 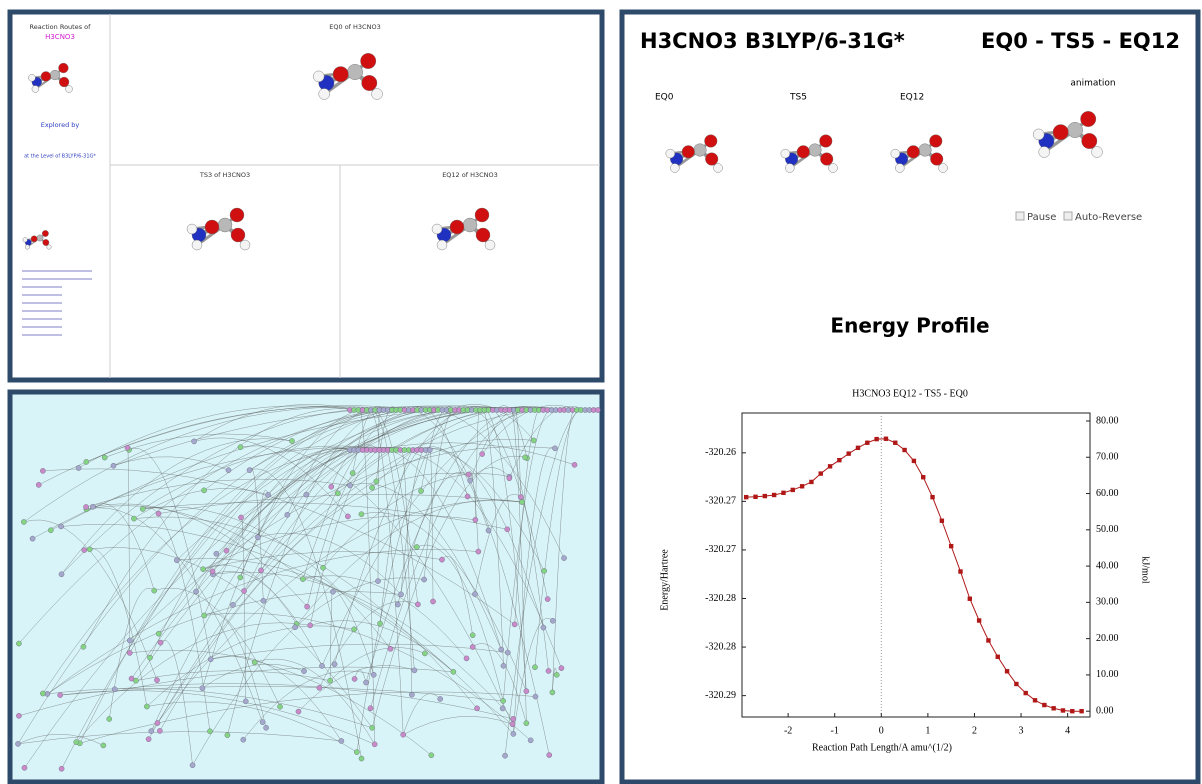 I want to click on x-tick-label: -1, so click(x=835, y=730).